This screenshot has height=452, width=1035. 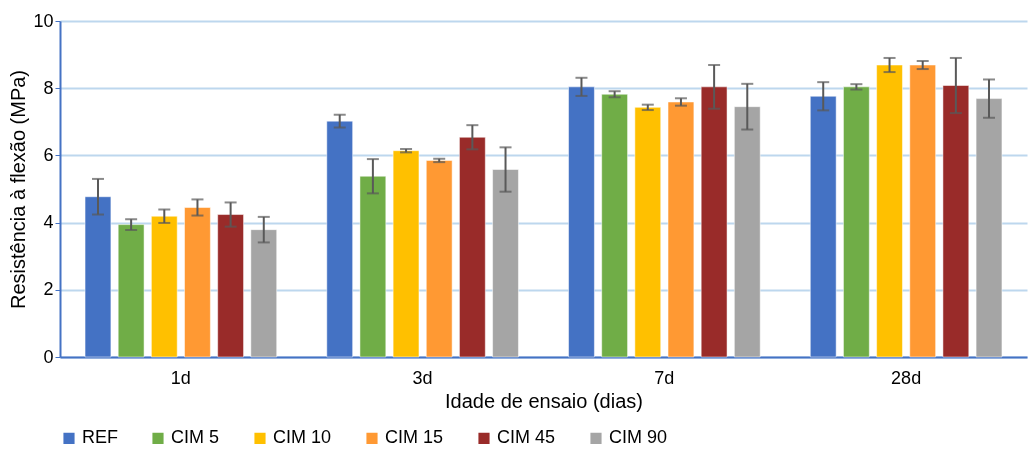 I want to click on y-tick-label: 8, so click(x=48, y=87).